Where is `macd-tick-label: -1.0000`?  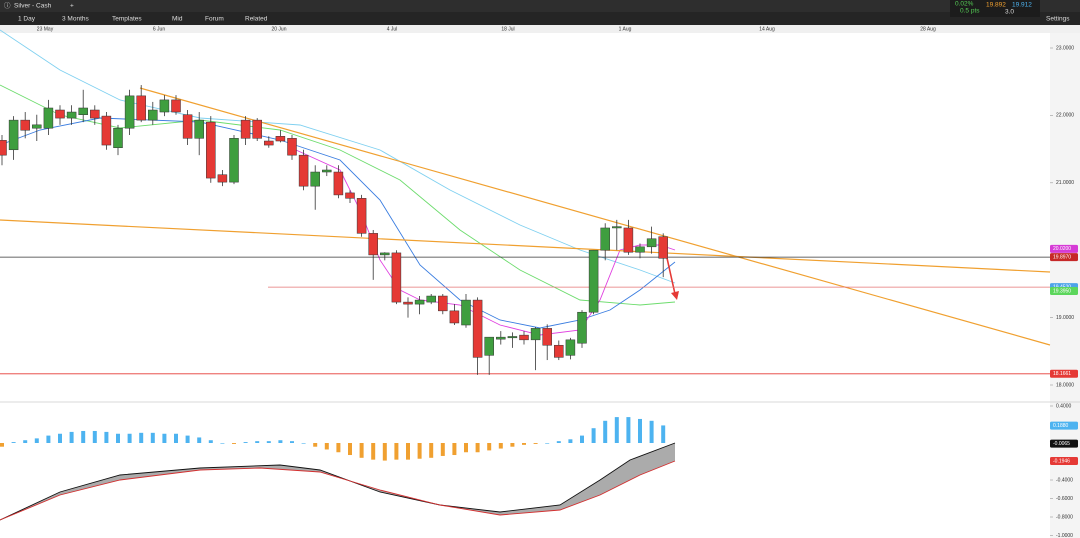
macd-tick-label: -1.0000 is located at coordinates (1064, 535).